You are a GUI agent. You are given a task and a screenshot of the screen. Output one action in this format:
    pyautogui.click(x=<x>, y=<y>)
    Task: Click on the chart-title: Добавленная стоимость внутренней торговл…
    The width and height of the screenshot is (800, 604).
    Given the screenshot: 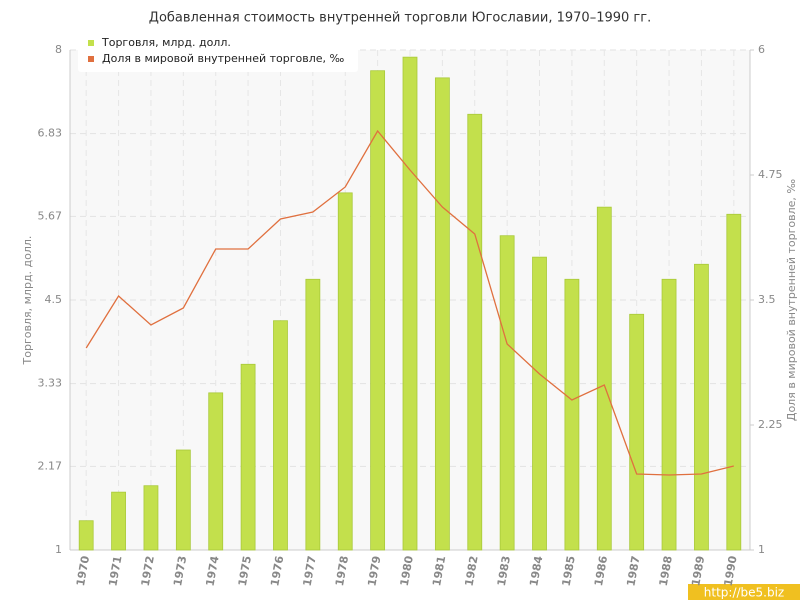 What is the action you would take?
    pyautogui.click(x=400, y=18)
    